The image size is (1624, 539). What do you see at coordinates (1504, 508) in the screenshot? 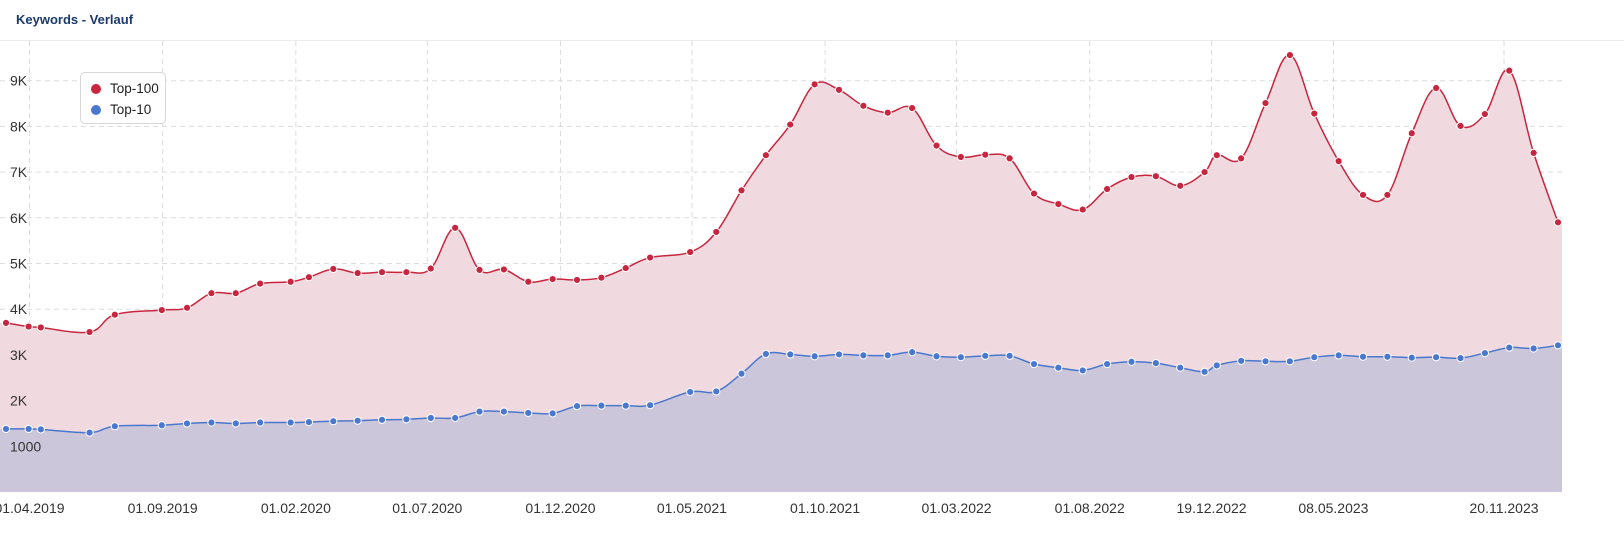
I see `x-tick-label: 20.11.2023` at bounding box center [1504, 508].